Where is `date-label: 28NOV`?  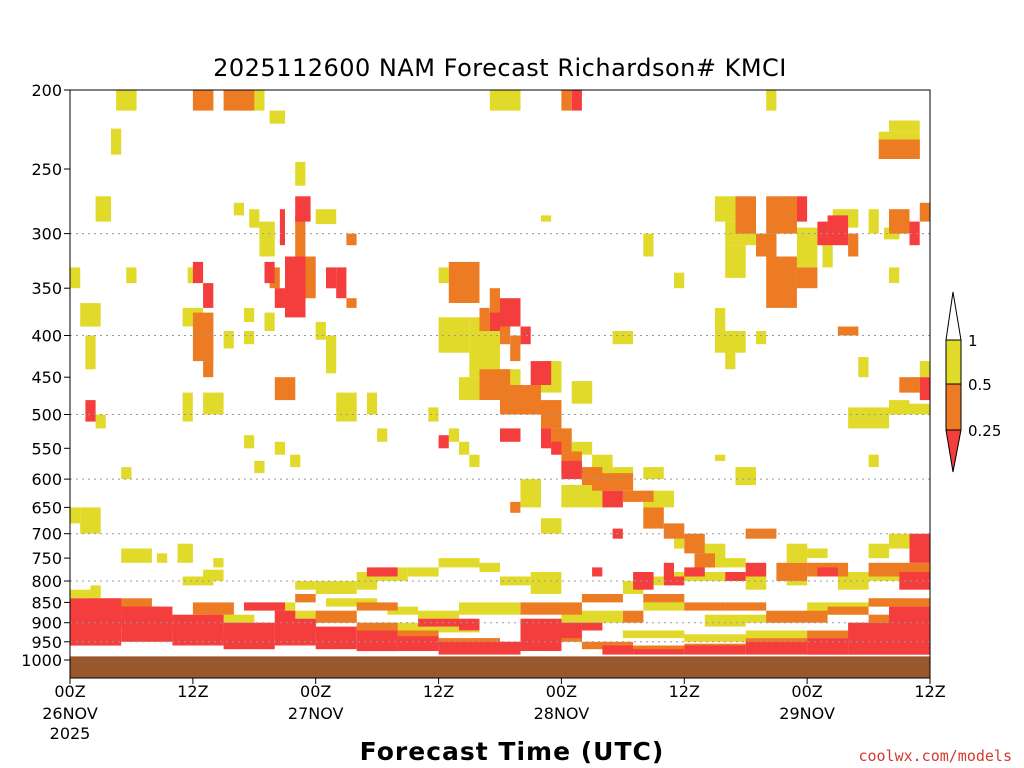 date-label: 28NOV is located at coordinates (562, 713).